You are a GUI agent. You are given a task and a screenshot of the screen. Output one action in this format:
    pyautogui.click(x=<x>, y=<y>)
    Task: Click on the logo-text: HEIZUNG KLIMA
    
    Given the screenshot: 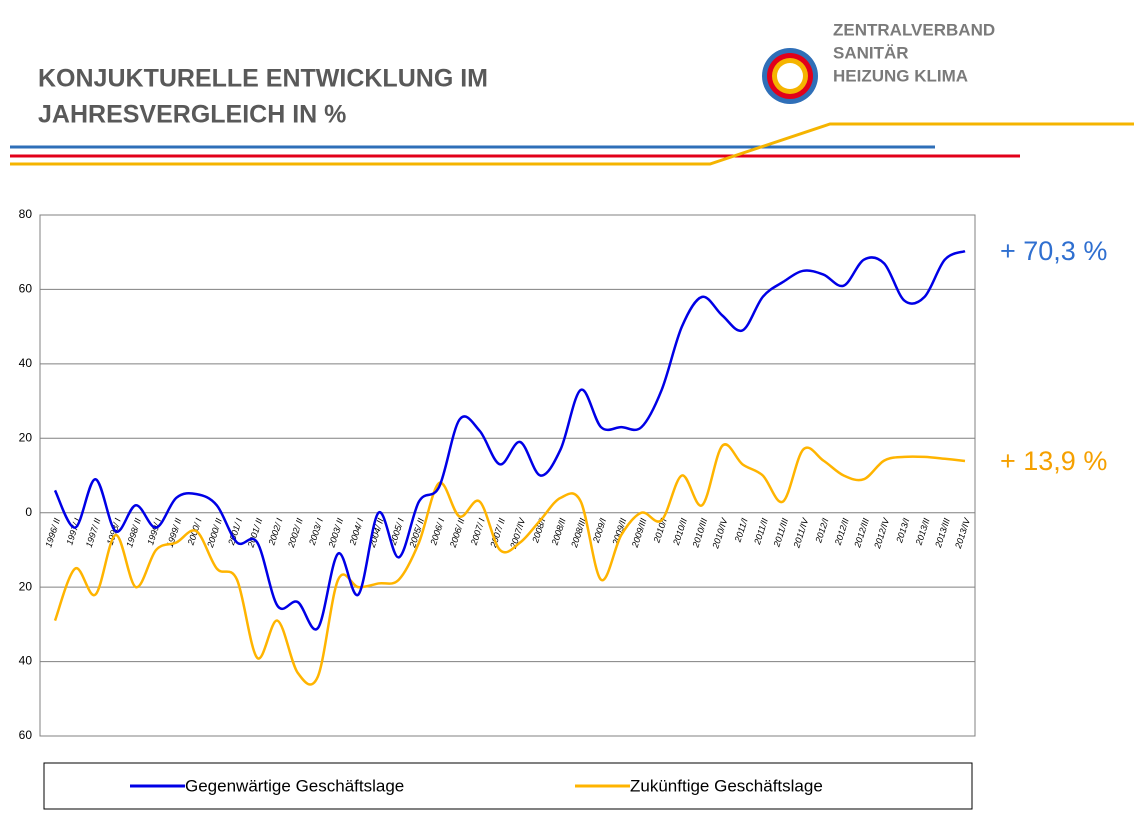 What is the action you would take?
    pyautogui.click(x=900, y=75)
    